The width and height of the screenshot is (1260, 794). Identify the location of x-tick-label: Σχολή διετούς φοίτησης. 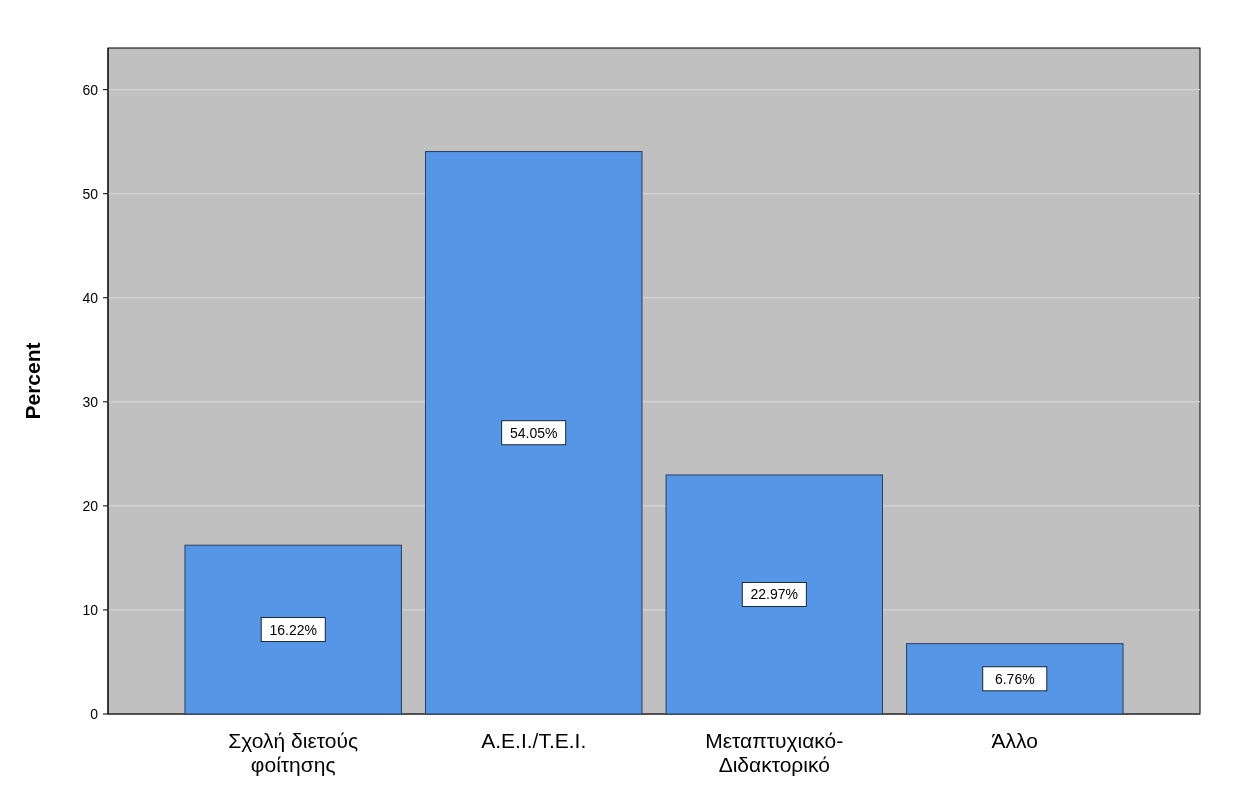
(293, 752).